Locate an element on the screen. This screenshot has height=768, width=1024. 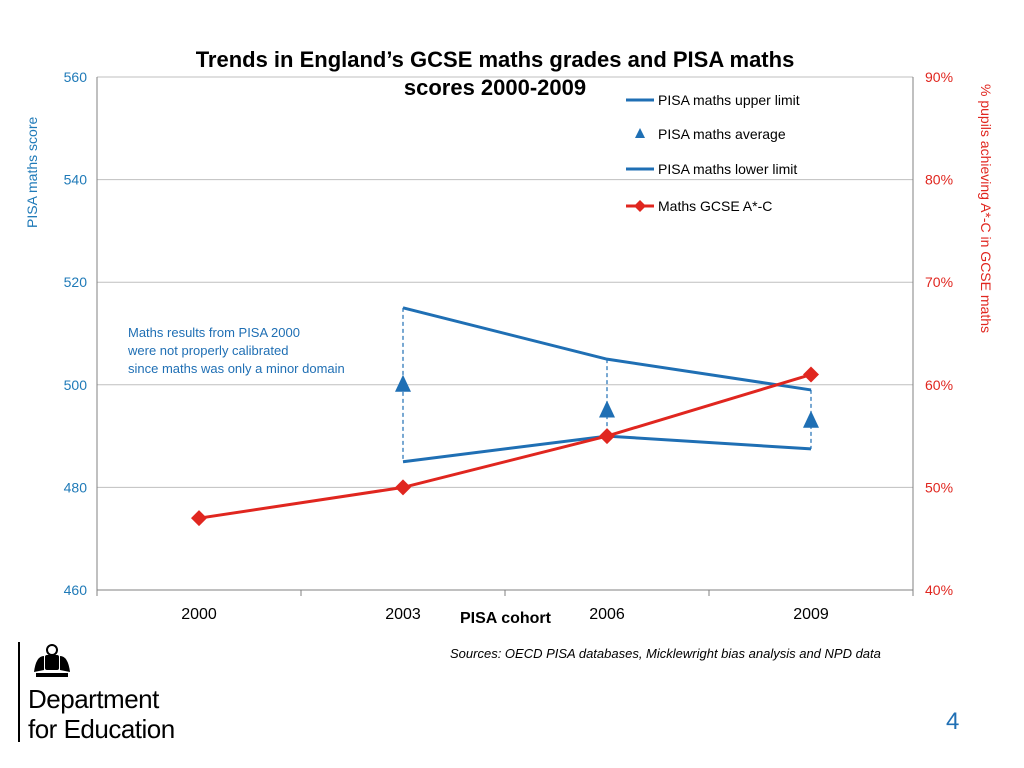
chart-title-line-2: scores 2000-2009 is located at coordinates (495, 87).